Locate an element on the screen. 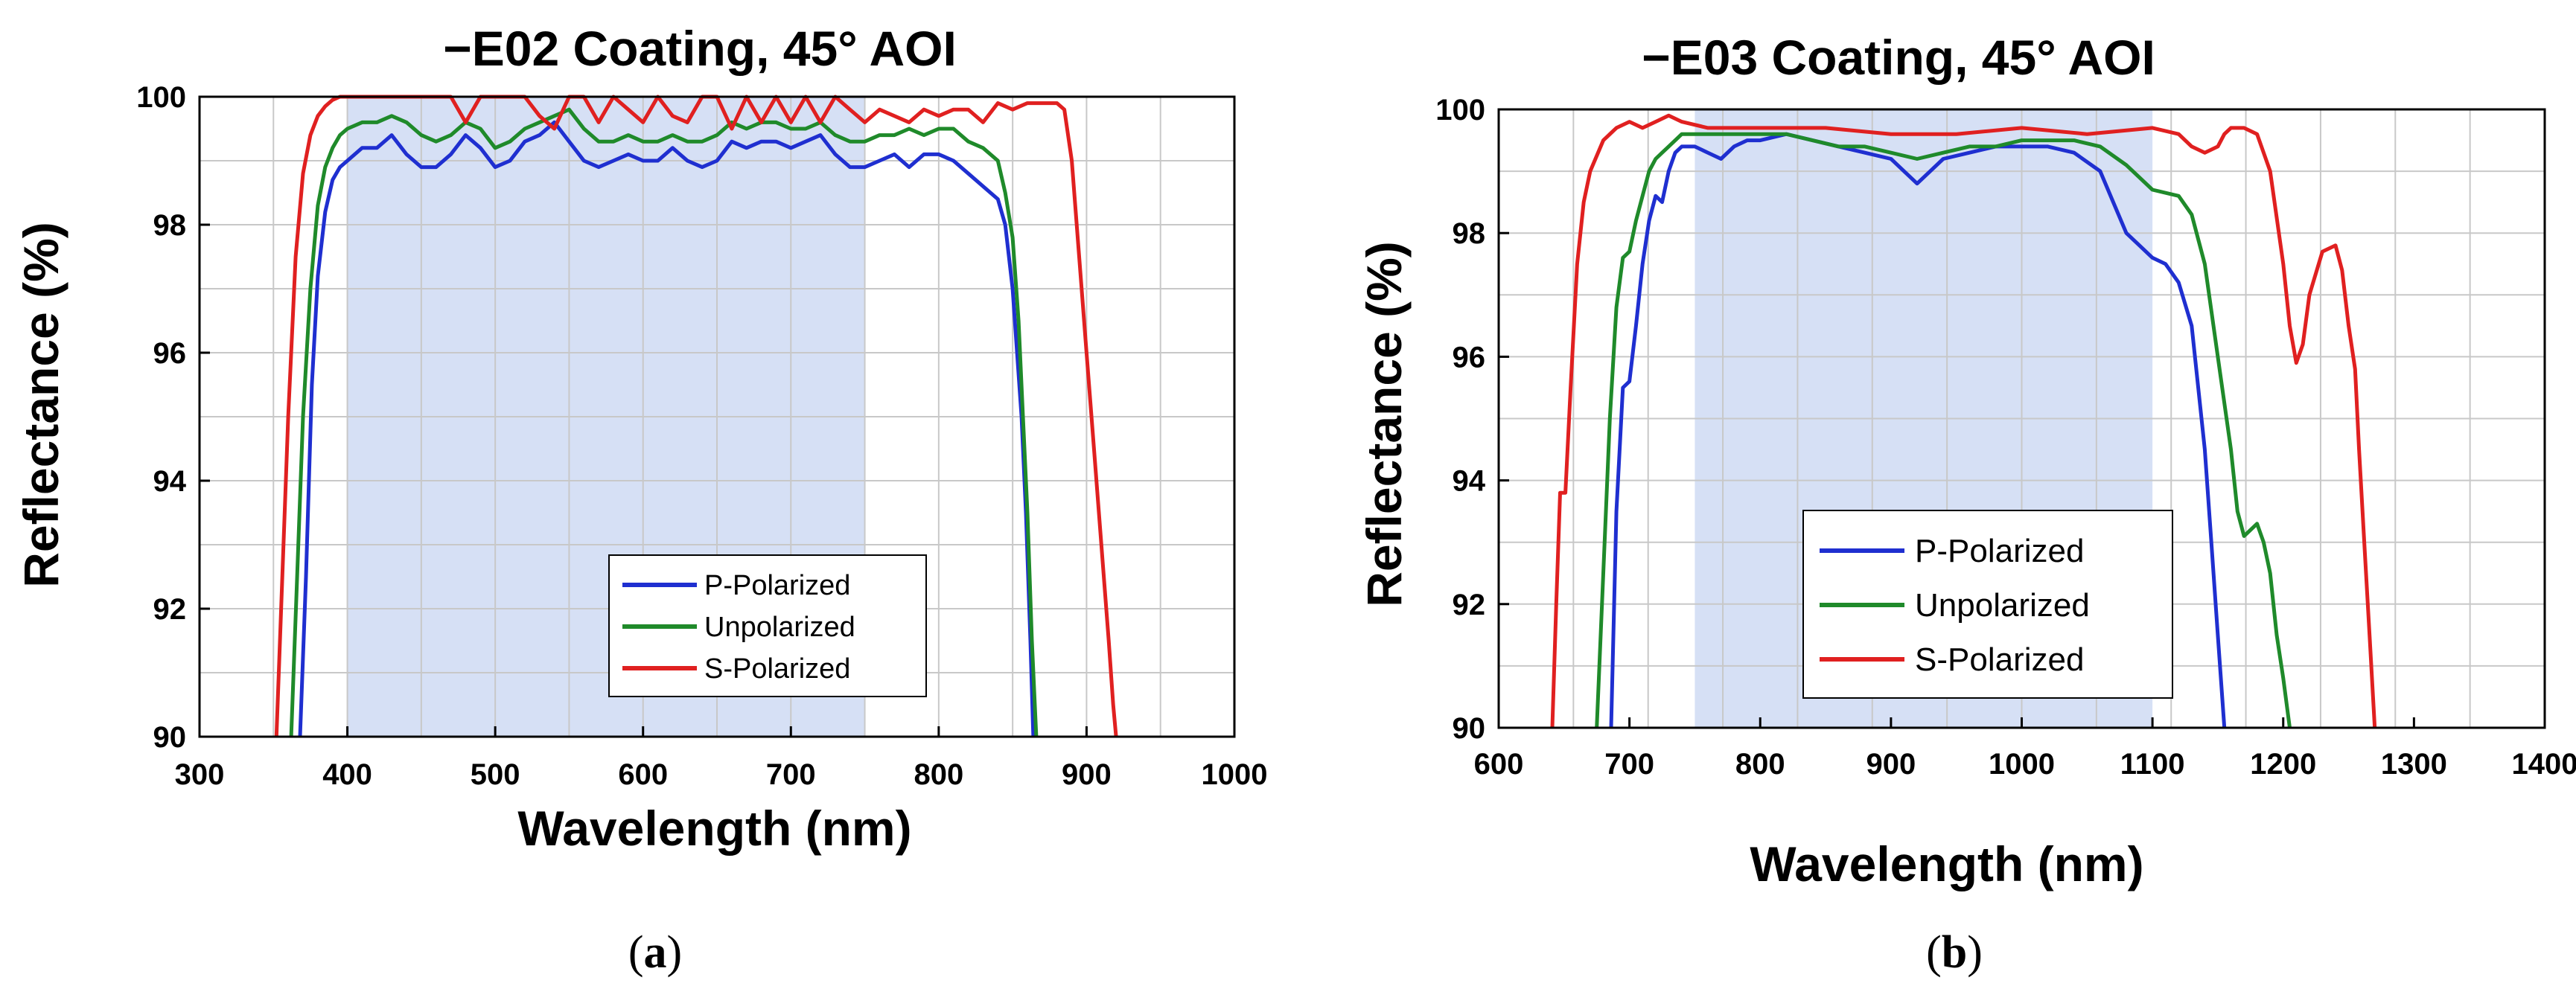 The height and width of the screenshot is (983, 2576). subfigure-letter: a is located at coordinates (655, 953).